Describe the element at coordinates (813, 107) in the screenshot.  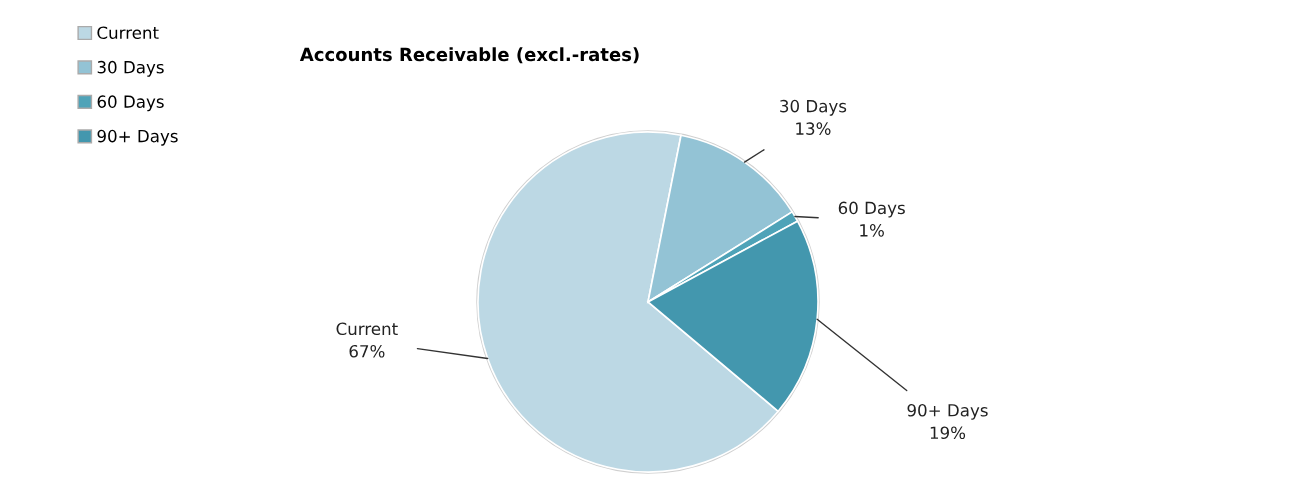
I see `slice-label: 30 Days` at that location.